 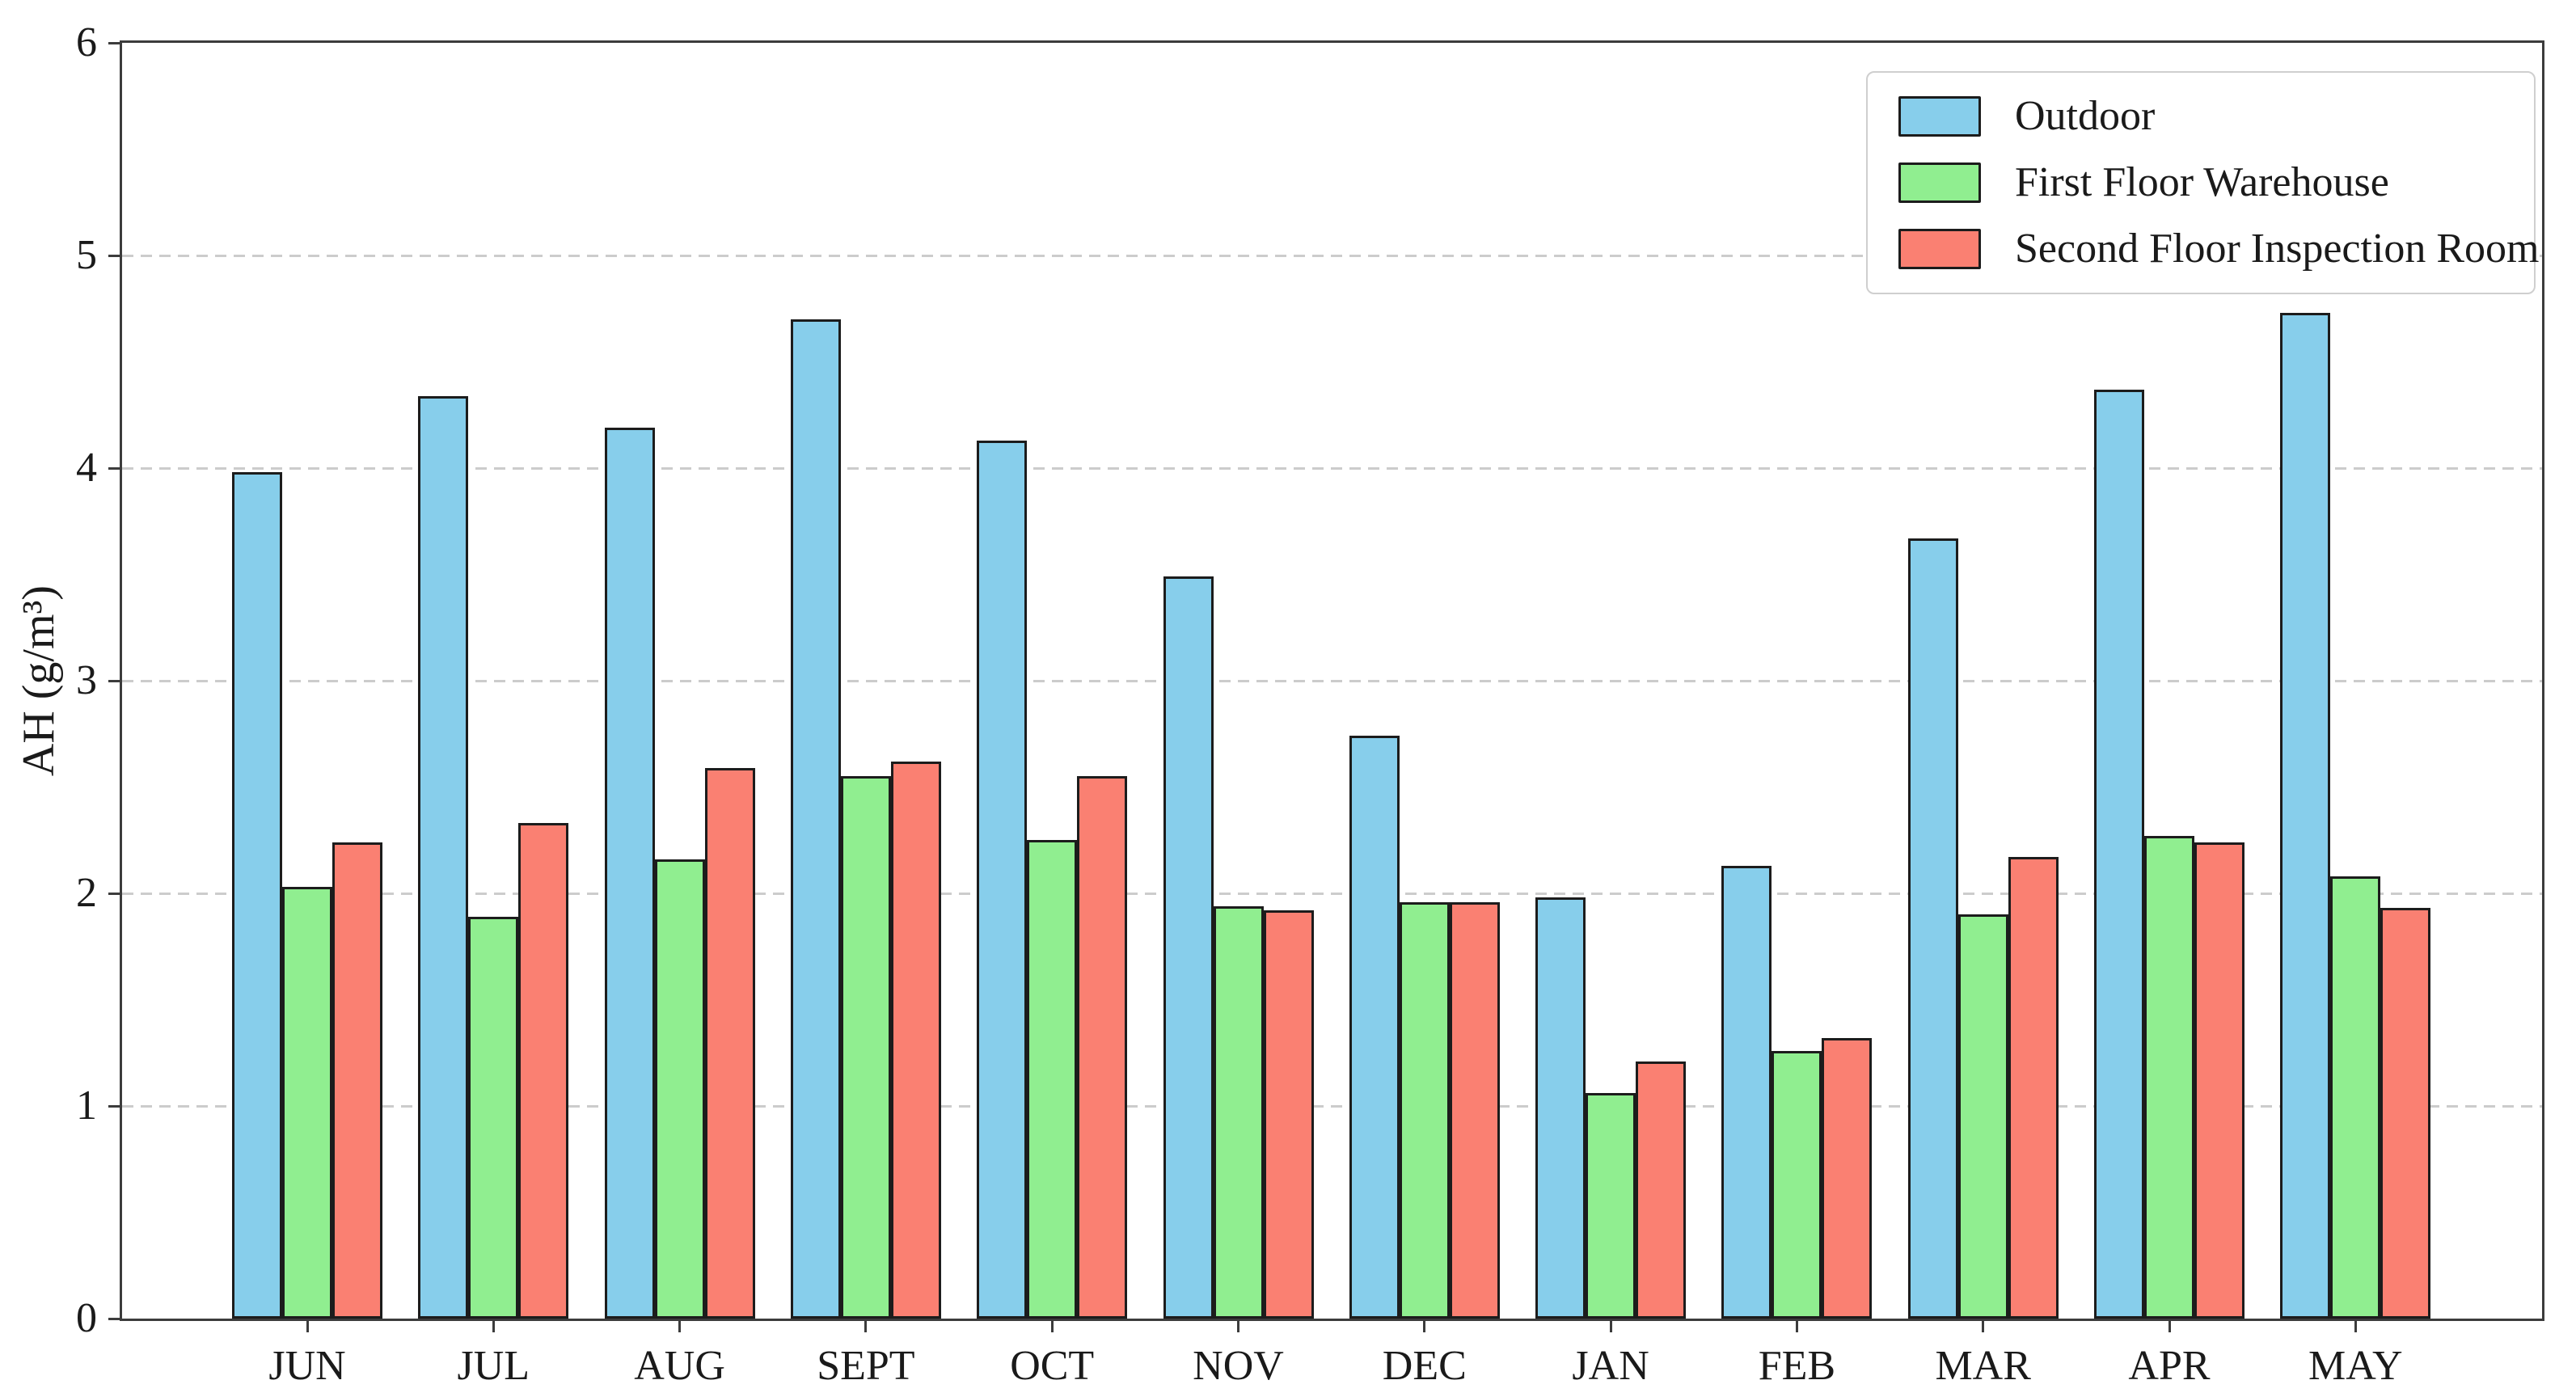 I want to click on bar-first-floor-warehouse-jan, so click(x=1611, y=1206).